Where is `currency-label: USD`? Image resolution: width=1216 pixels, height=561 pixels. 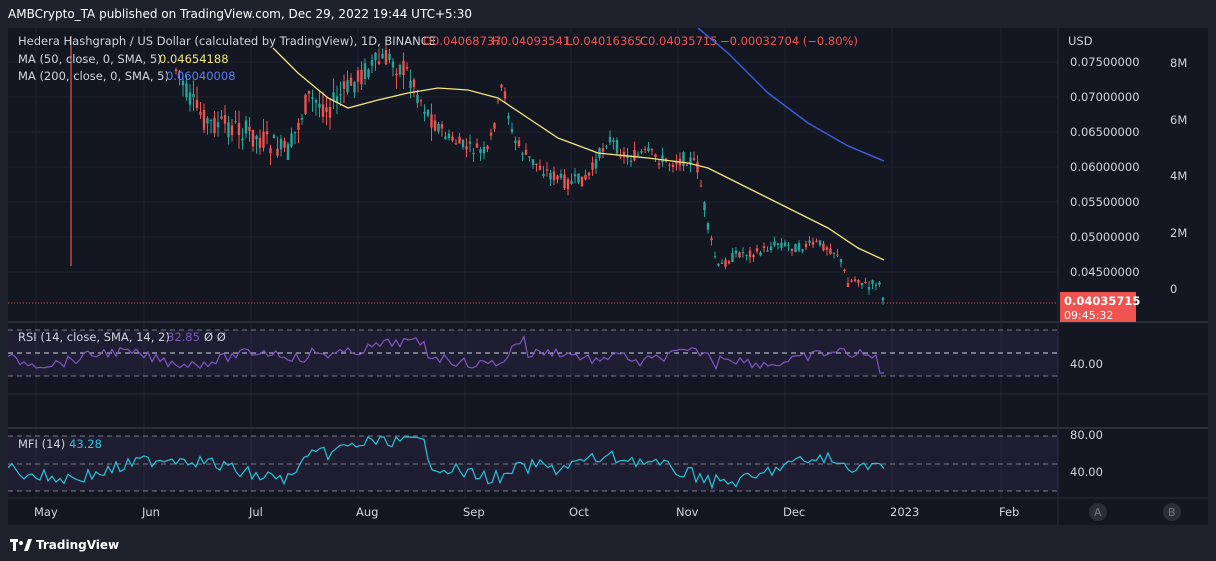
currency-label: USD is located at coordinates (1080, 41).